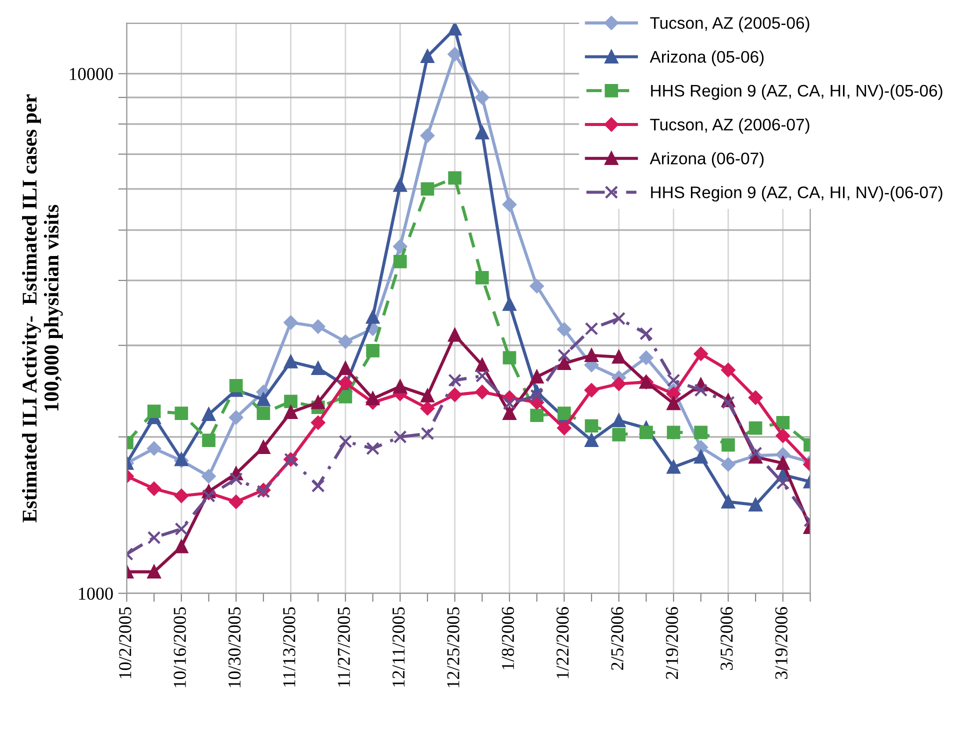 The image size is (960, 752). What do you see at coordinates (707, 160) in the screenshot?
I see `legend-label: Arizona (06-07)` at bounding box center [707, 160].